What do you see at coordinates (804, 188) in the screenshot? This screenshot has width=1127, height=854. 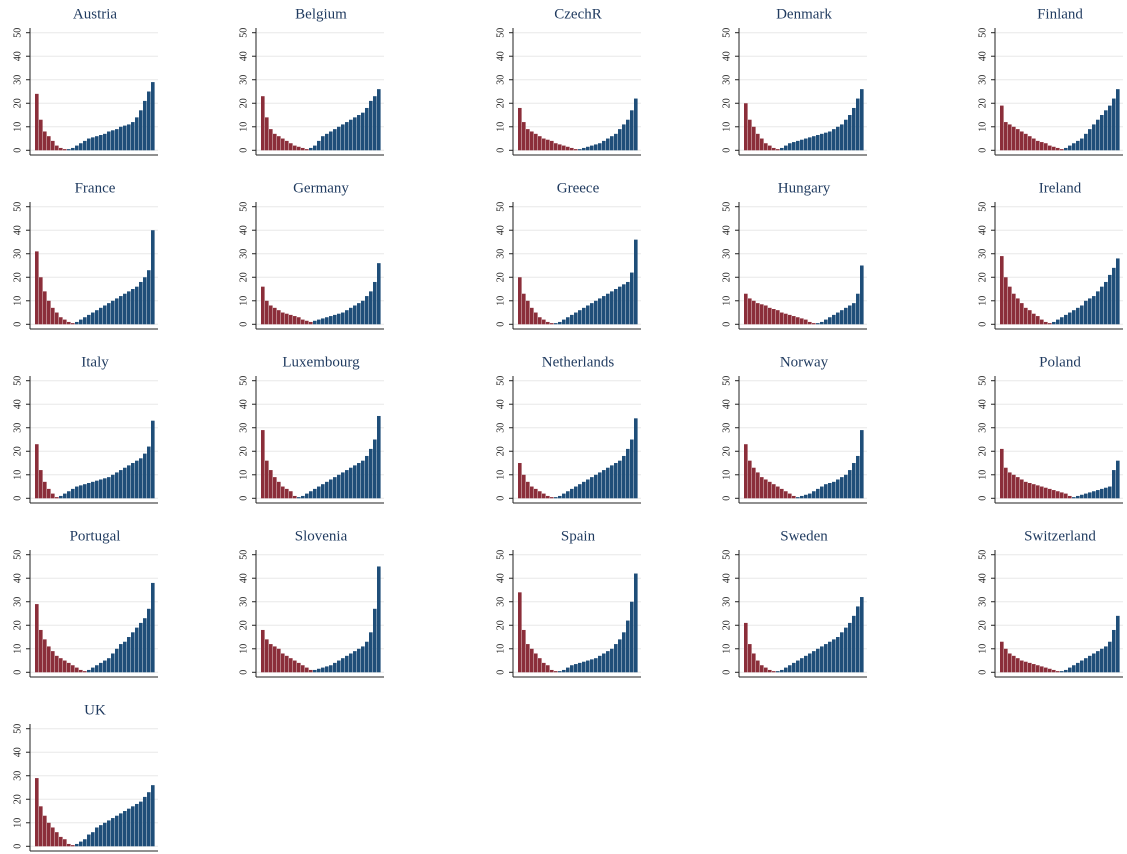 I see `panel-title: Hungary` at bounding box center [804, 188].